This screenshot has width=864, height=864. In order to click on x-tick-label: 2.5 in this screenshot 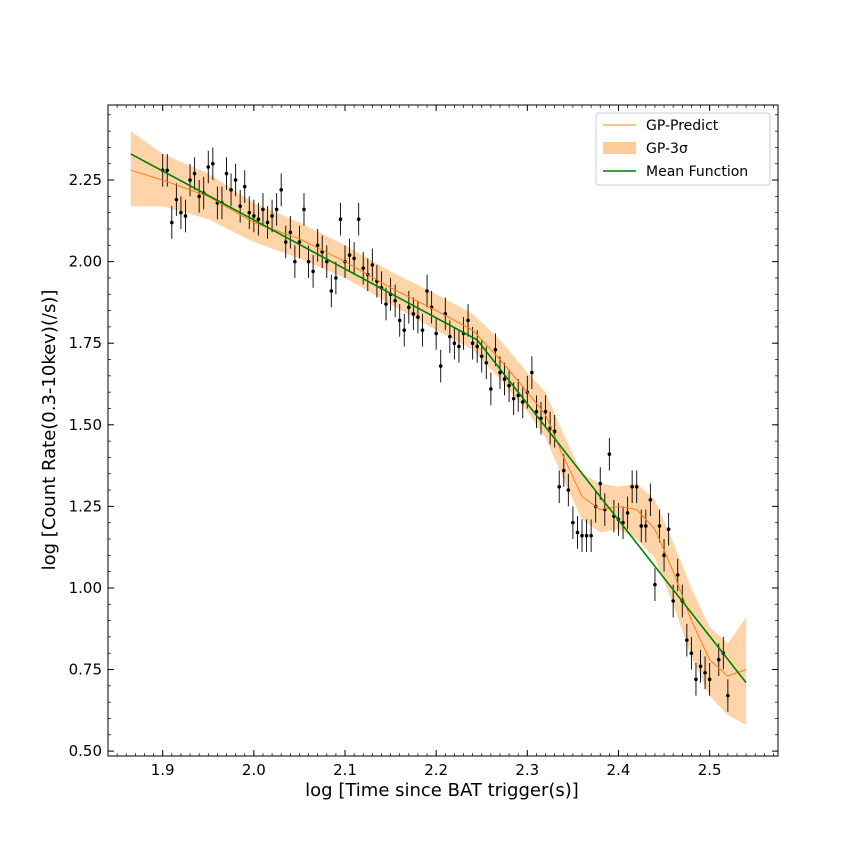, I will do `click(710, 770)`.